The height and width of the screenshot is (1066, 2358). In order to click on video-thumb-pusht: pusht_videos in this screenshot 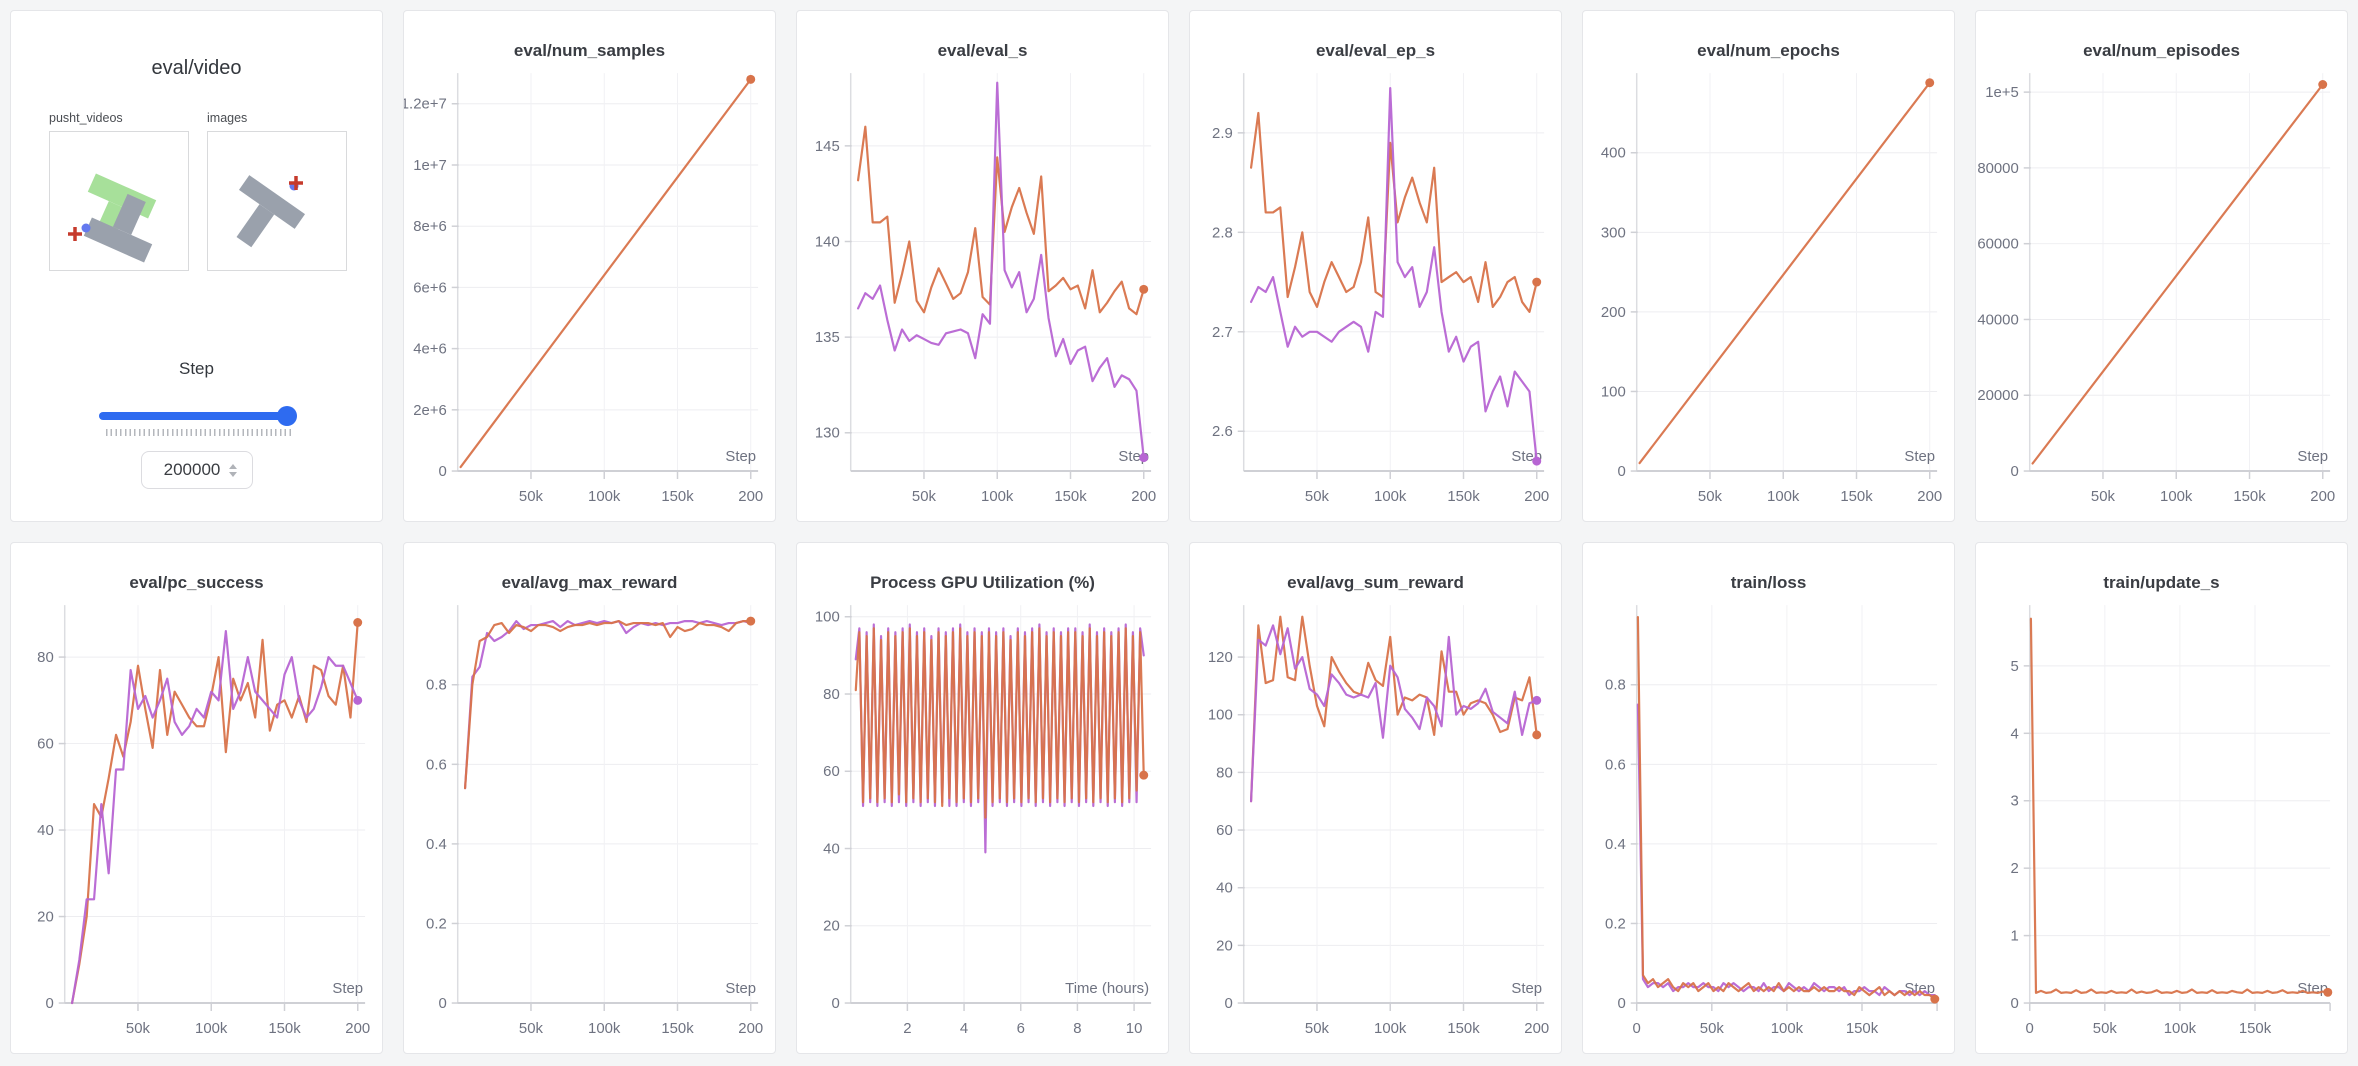, I will do `click(119, 191)`.